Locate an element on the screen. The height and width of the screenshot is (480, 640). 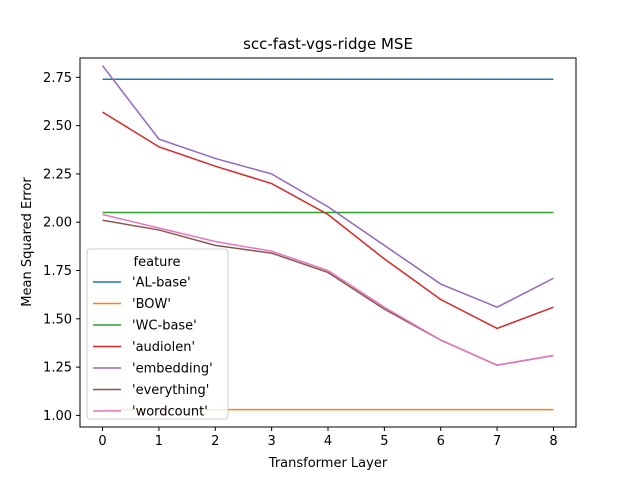
x-axis: 0 1 2 3 4 5 6 7 8 is located at coordinates (328, 438).